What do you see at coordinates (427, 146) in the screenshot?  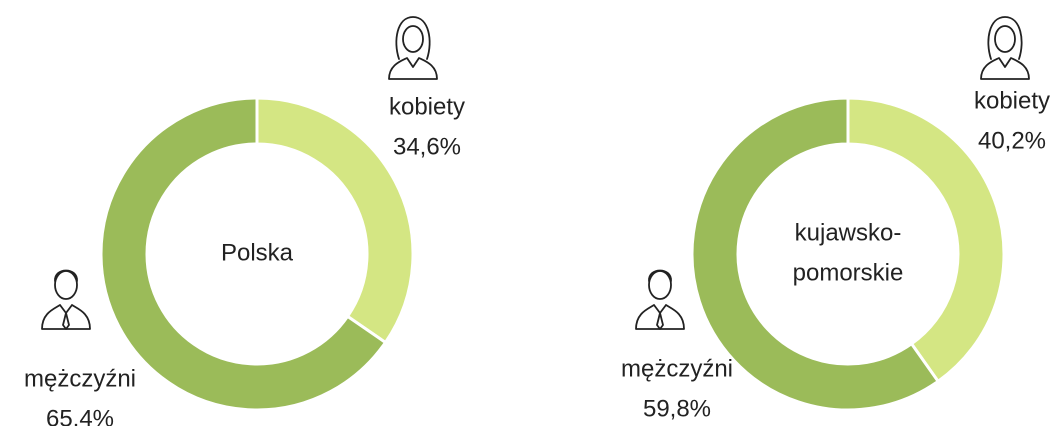 I see `value-label: 34,6%` at bounding box center [427, 146].